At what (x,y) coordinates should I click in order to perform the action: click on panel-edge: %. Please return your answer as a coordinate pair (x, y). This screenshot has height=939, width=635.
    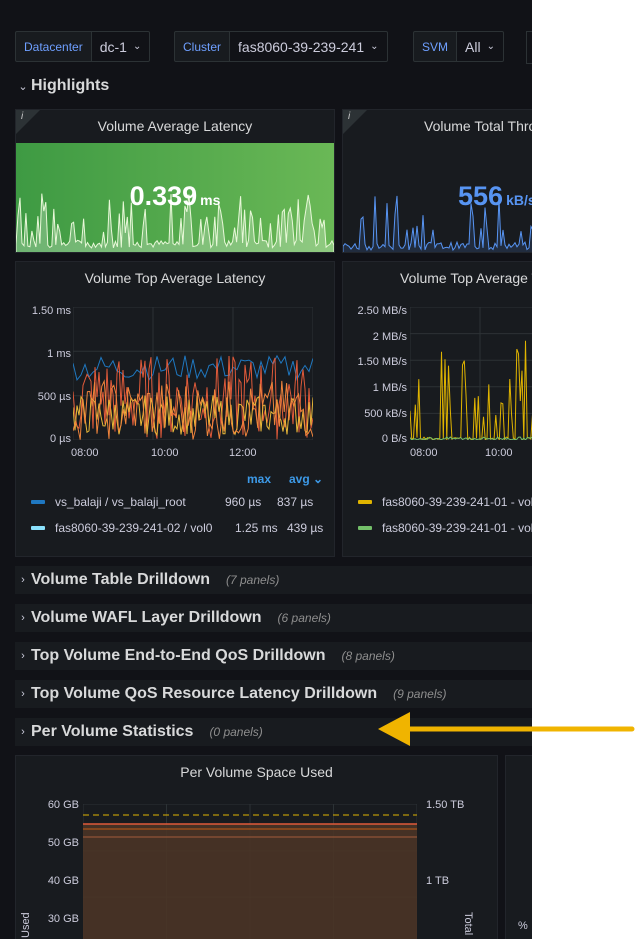
    Looking at the image, I should click on (518, 847).